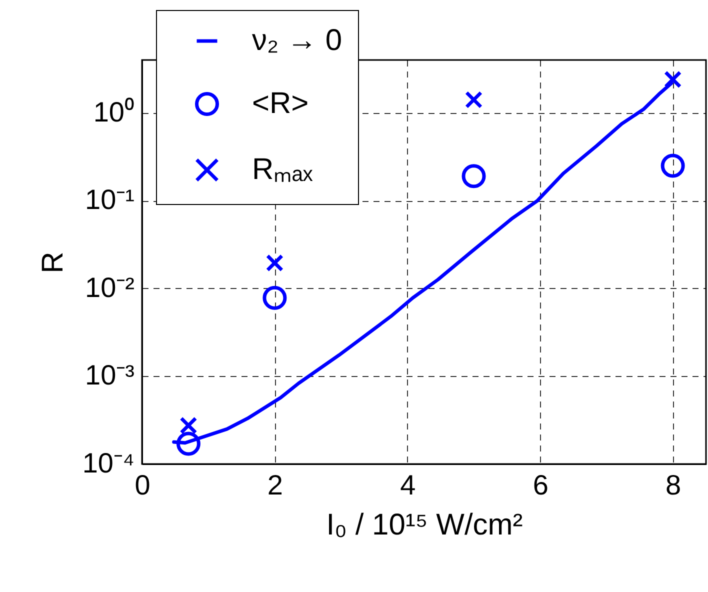  I want to click on y-tick-label: 10⁻¹, so click(109, 200).